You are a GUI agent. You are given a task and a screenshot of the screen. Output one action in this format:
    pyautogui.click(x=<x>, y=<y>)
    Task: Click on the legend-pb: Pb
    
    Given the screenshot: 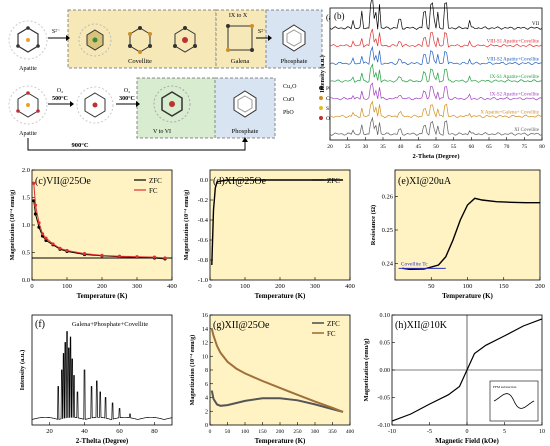 What is the action you would take?
    pyautogui.click(x=329, y=89)
    